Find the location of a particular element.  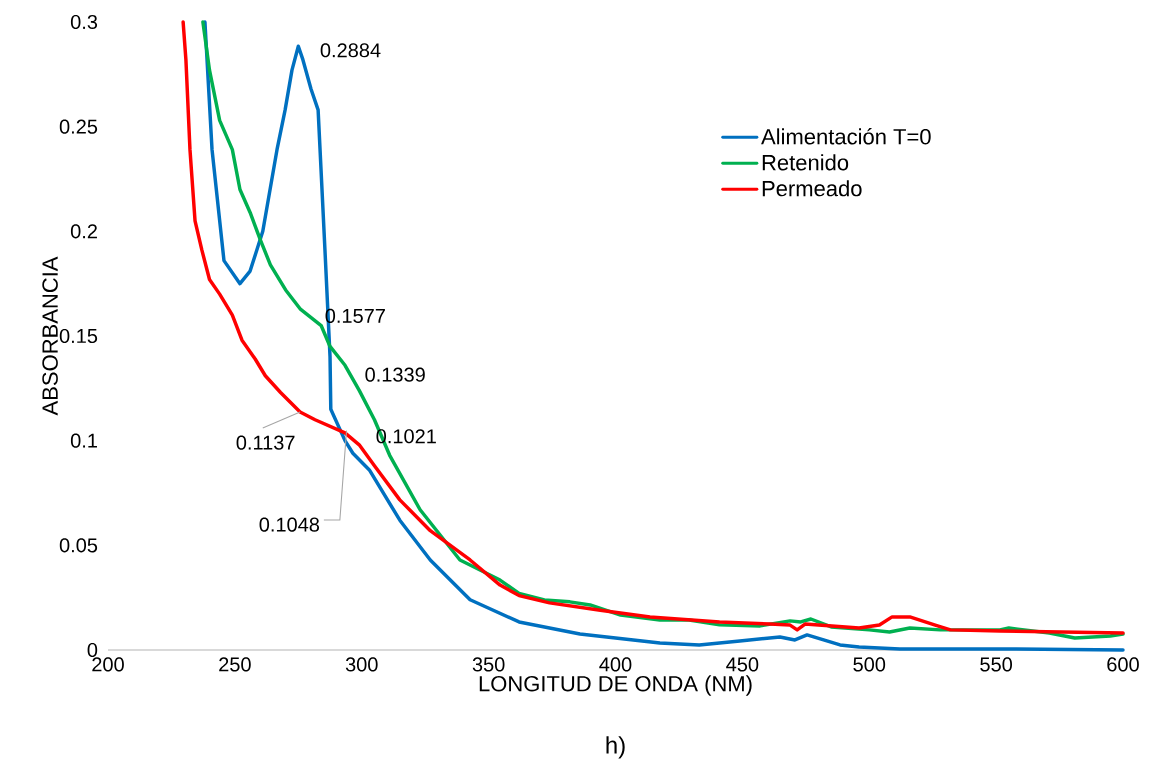

legend-label: Retenido is located at coordinates (805, 162).